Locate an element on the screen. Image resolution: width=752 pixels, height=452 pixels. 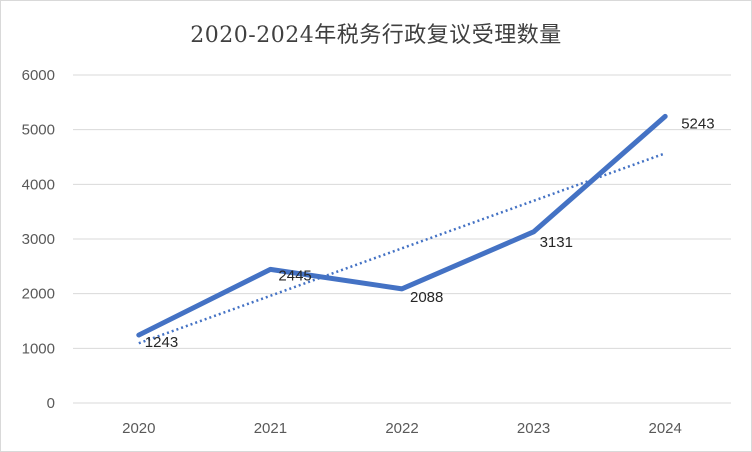
x-tick-label: 2024 is located at coordinates (665, 428).